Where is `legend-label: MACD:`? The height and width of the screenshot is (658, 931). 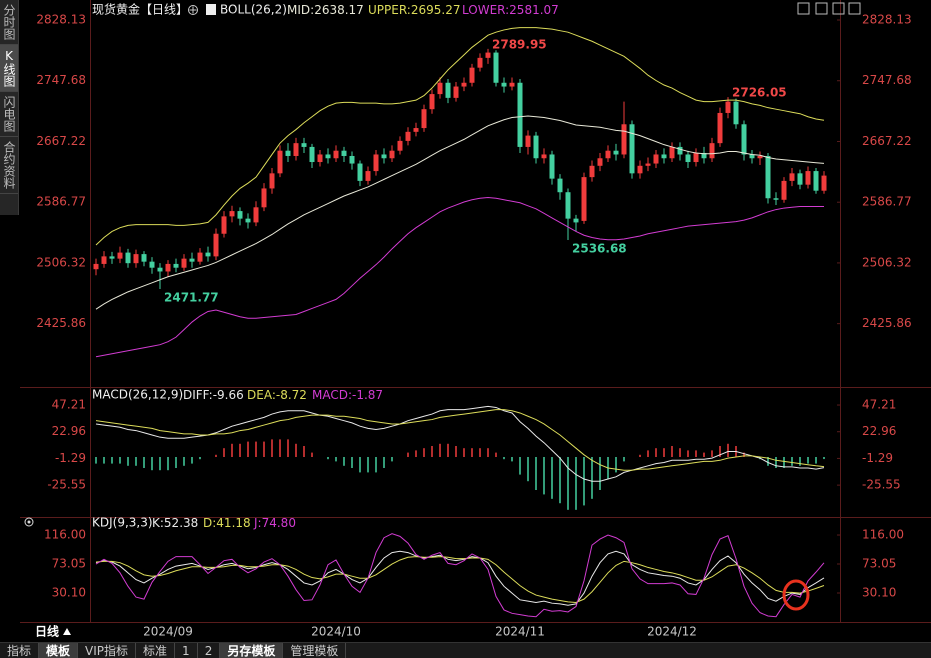
legend-label: MACD: is located at coordinates (332, 395).